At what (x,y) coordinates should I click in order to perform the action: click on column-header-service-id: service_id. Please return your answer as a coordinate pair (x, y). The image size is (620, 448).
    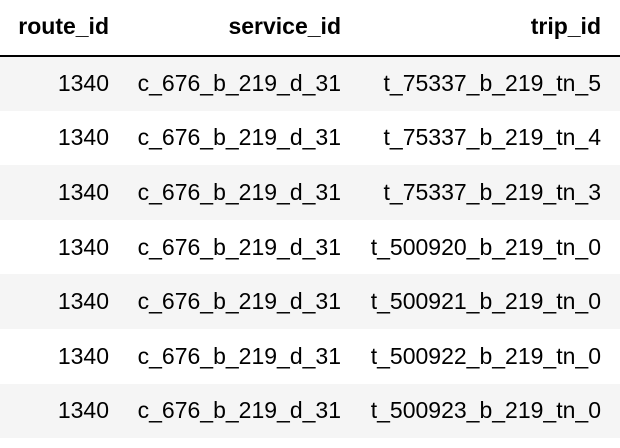
    Looking at the image, I should click on (244, 28).